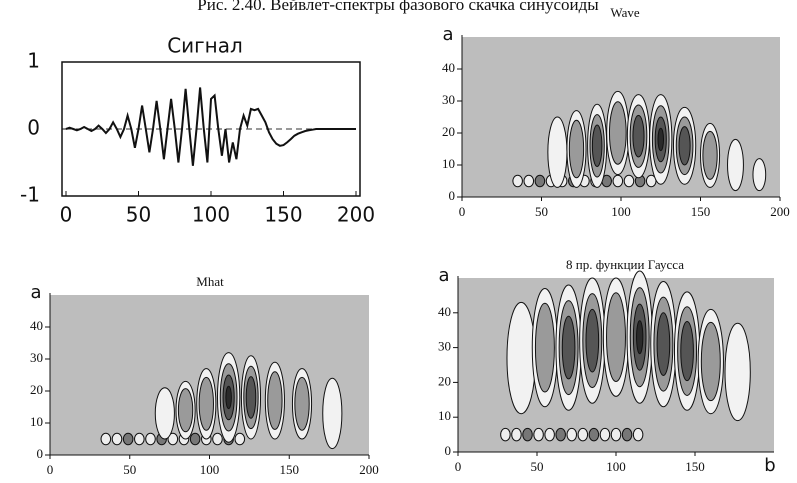  I want to click on panel-title: Сигнал, so click(205, 46).